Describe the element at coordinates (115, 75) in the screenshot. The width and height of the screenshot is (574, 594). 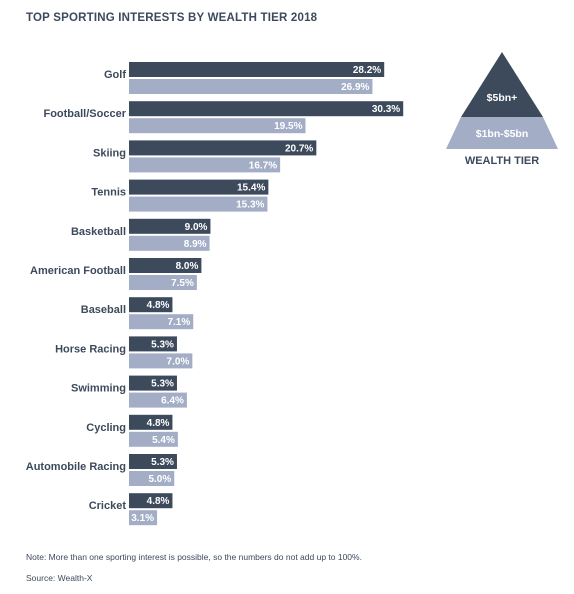
I see `category-label: Golf` at that location.